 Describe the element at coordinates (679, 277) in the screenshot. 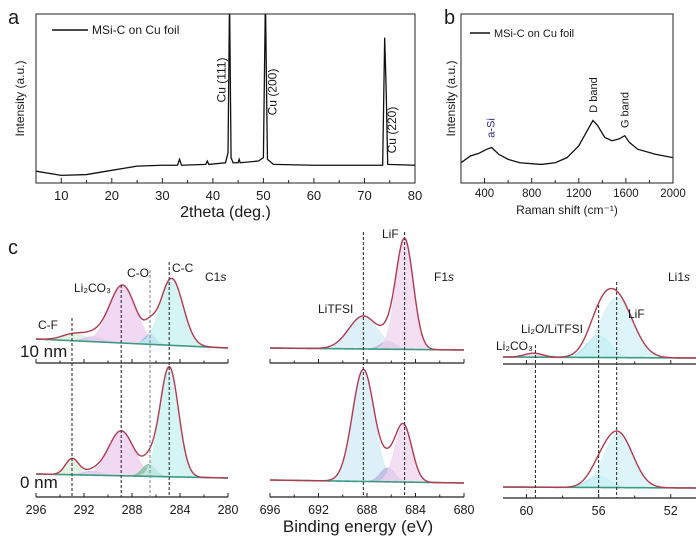

I see `subplot-title-Li1s: Li1s` at that location.